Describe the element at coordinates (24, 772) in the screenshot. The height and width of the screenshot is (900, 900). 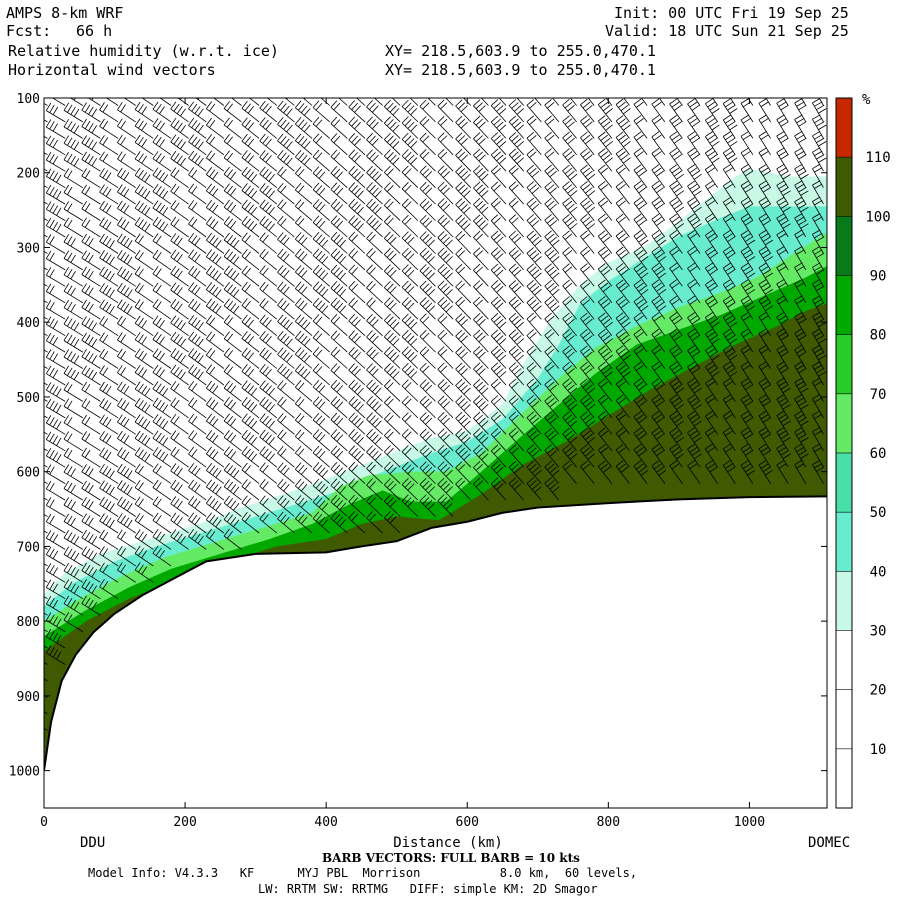
I see `y-tick-label: 1000` at that location.